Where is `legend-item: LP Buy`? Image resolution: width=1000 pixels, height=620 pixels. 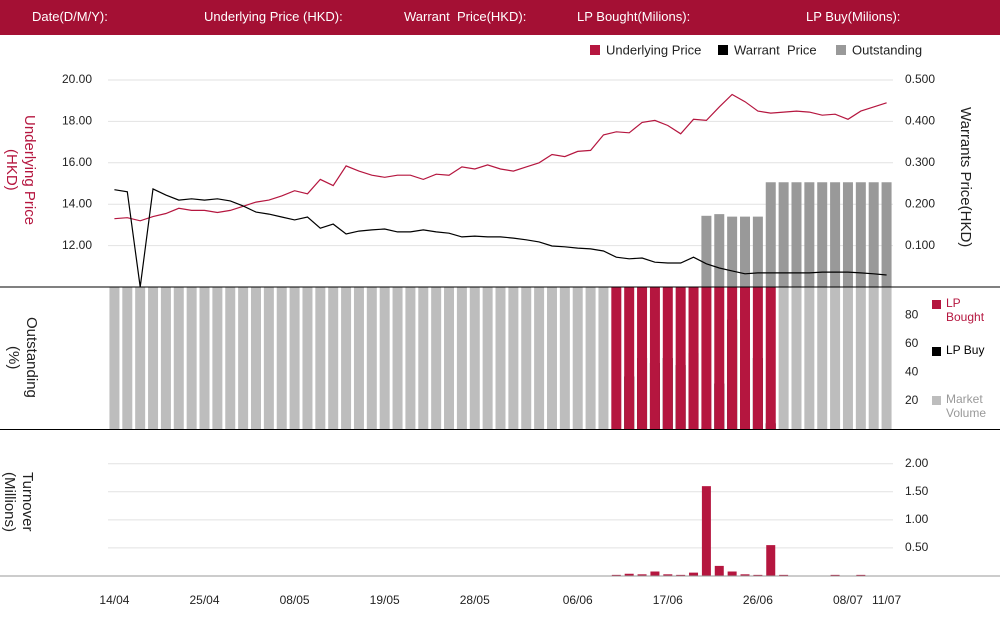 legend-item: LP Buy is located at coordinates (966, 350).